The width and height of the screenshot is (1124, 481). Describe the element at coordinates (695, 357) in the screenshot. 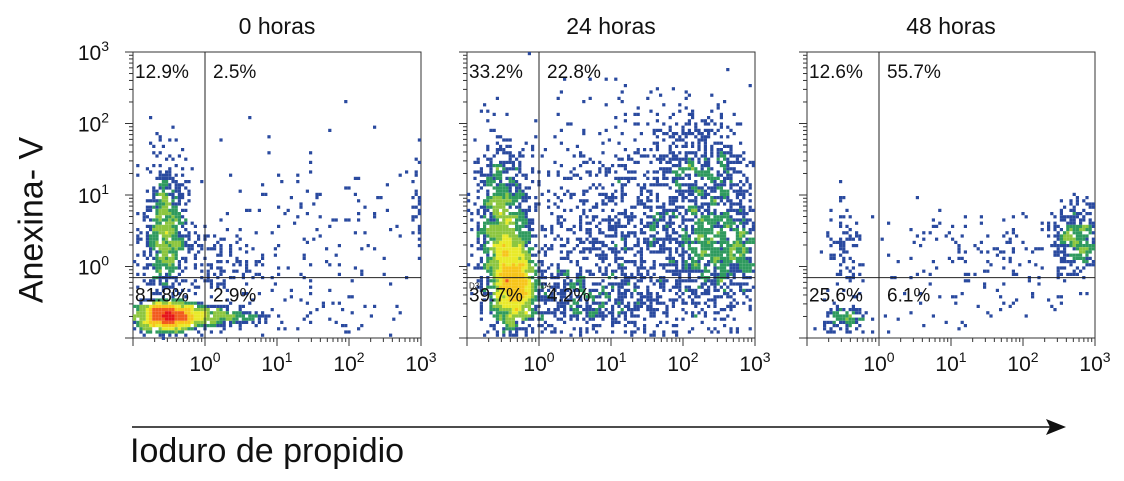

I see `tick-exponent: 2` at that location.